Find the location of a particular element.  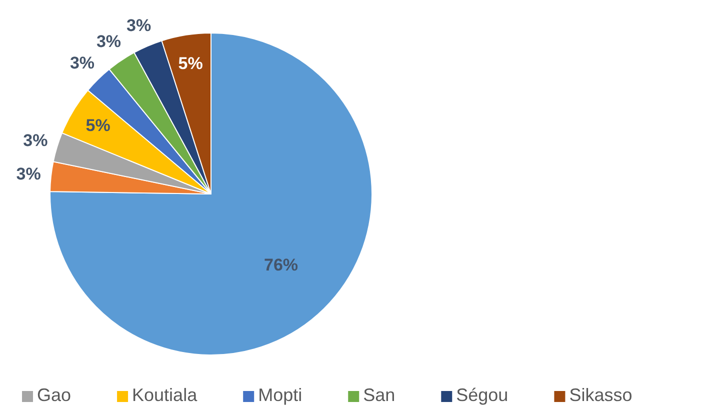

legend-label: Ségou is located at coordinates (482, 395).